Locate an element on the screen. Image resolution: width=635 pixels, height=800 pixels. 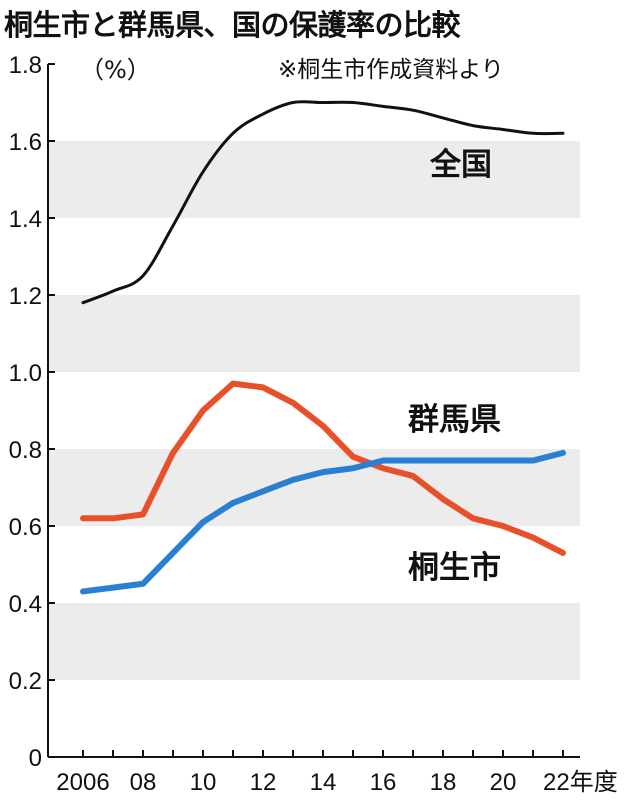
x-tick-label: 20 is located at coordinates (503, 782).